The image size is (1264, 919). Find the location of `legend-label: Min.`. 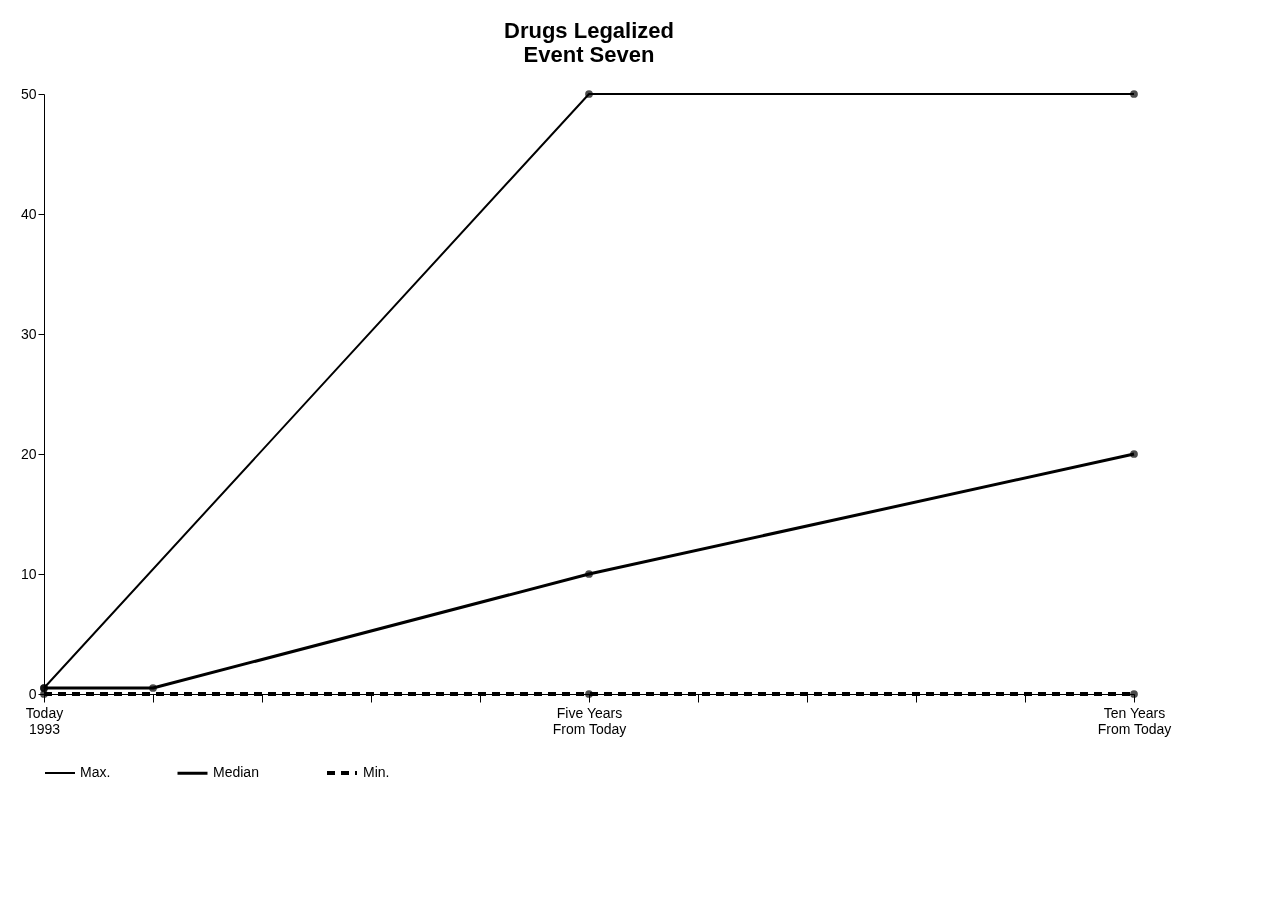

legend-label: Min. is located at coordinates (376, 772).